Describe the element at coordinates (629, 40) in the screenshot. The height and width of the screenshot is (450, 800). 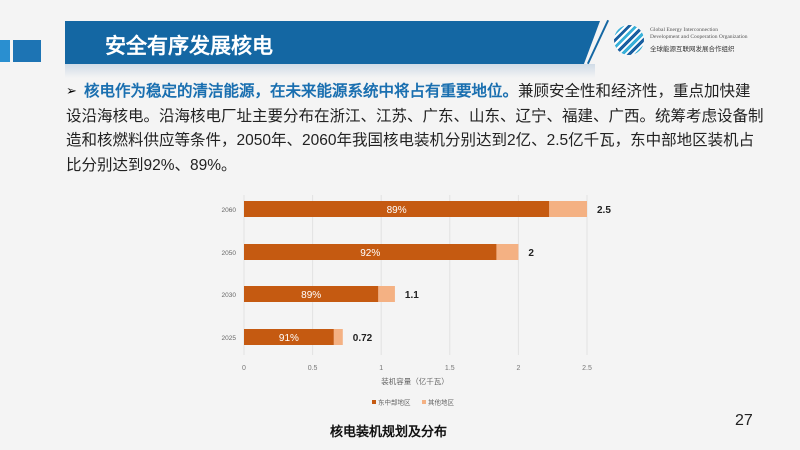
I see `geidco-logo-icon` at that location.